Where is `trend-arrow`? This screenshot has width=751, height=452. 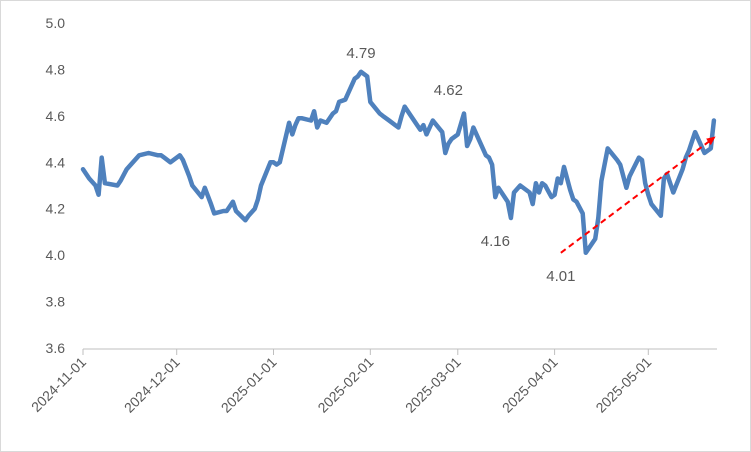 trend-arrow is located at coordinates (638, 195).